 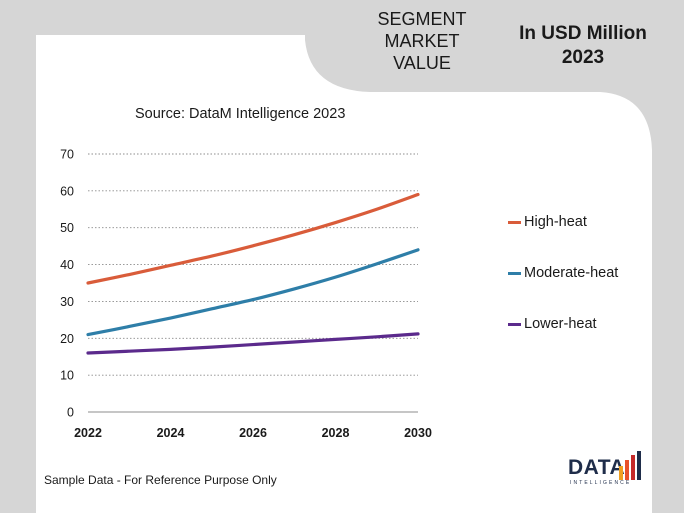 I want to click on logo-wordmark: DATA, so click(x=597, y=467).